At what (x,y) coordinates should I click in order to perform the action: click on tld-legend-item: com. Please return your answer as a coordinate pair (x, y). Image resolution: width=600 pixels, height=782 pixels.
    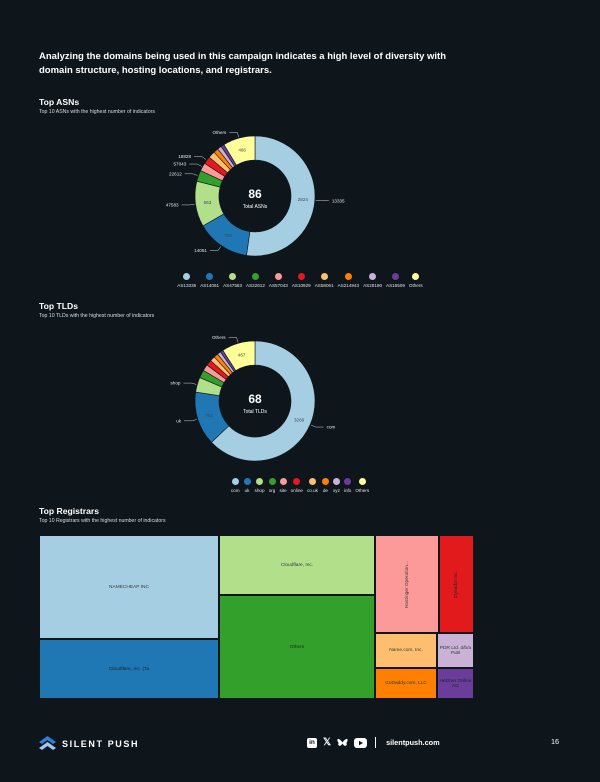
    Looking at the image, I should click on (235, 485).